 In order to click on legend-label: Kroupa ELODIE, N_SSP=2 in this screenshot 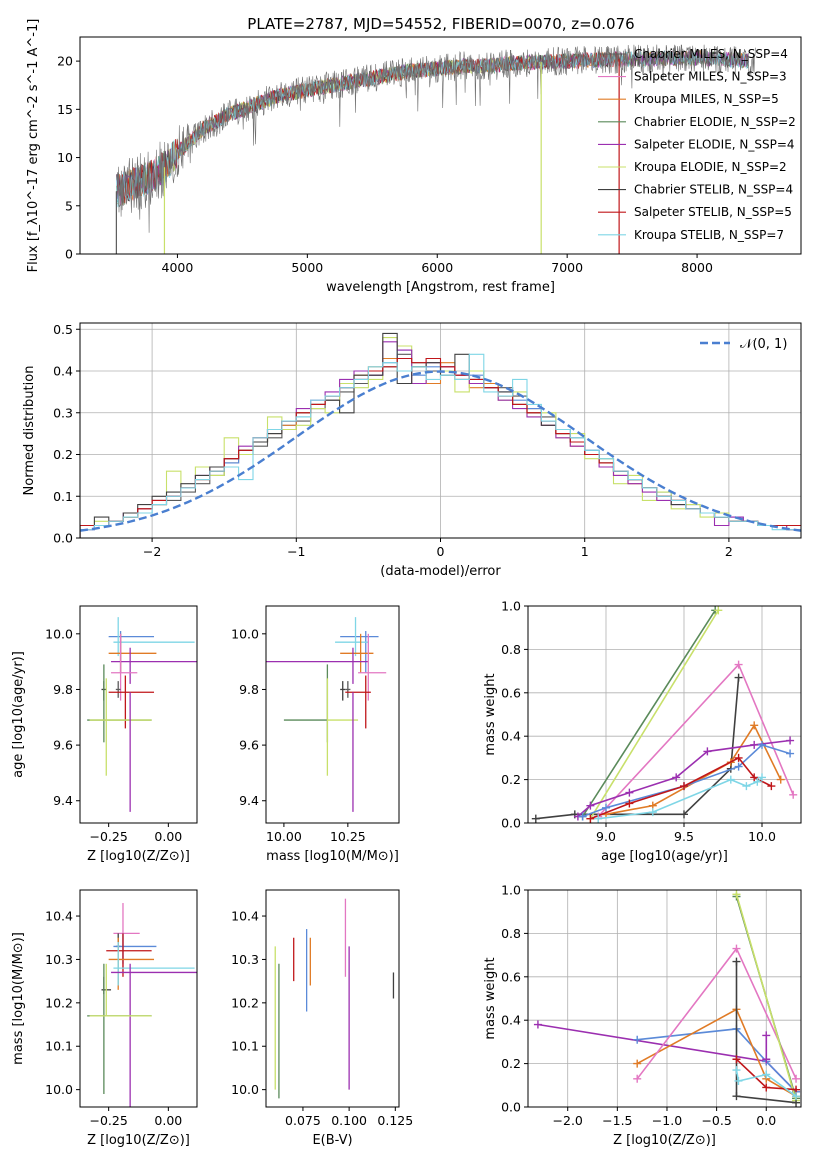, I will do `click(710, 167)`.